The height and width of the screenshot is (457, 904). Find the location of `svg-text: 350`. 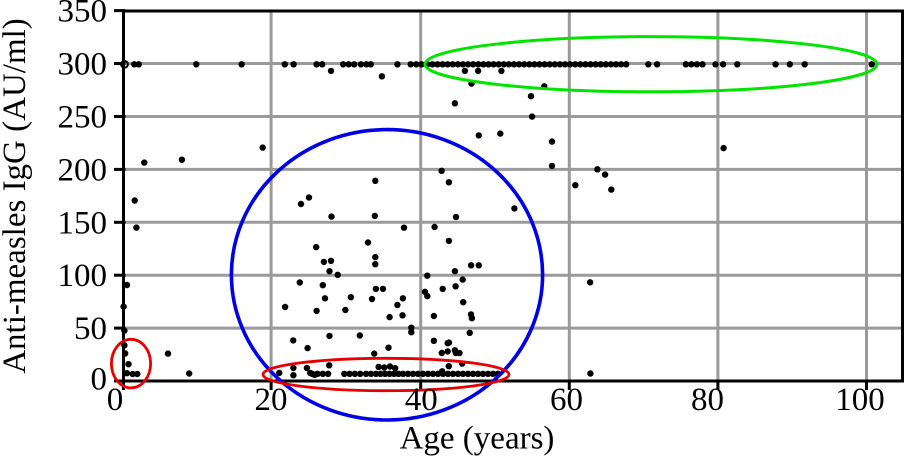

svg-text: 350 is located at coordinates (83, 15).